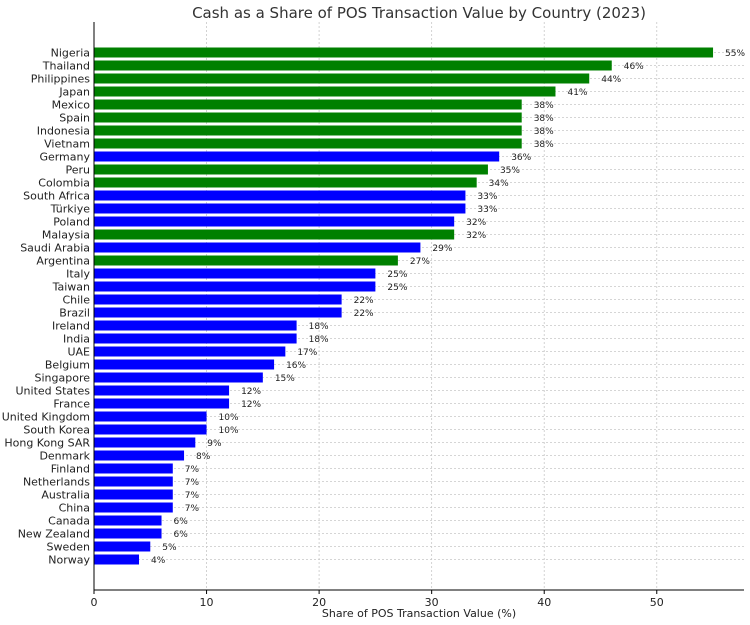 This screenshot has width=750, height=625. I want to click on y-tick-label: India, so click(76, 339).